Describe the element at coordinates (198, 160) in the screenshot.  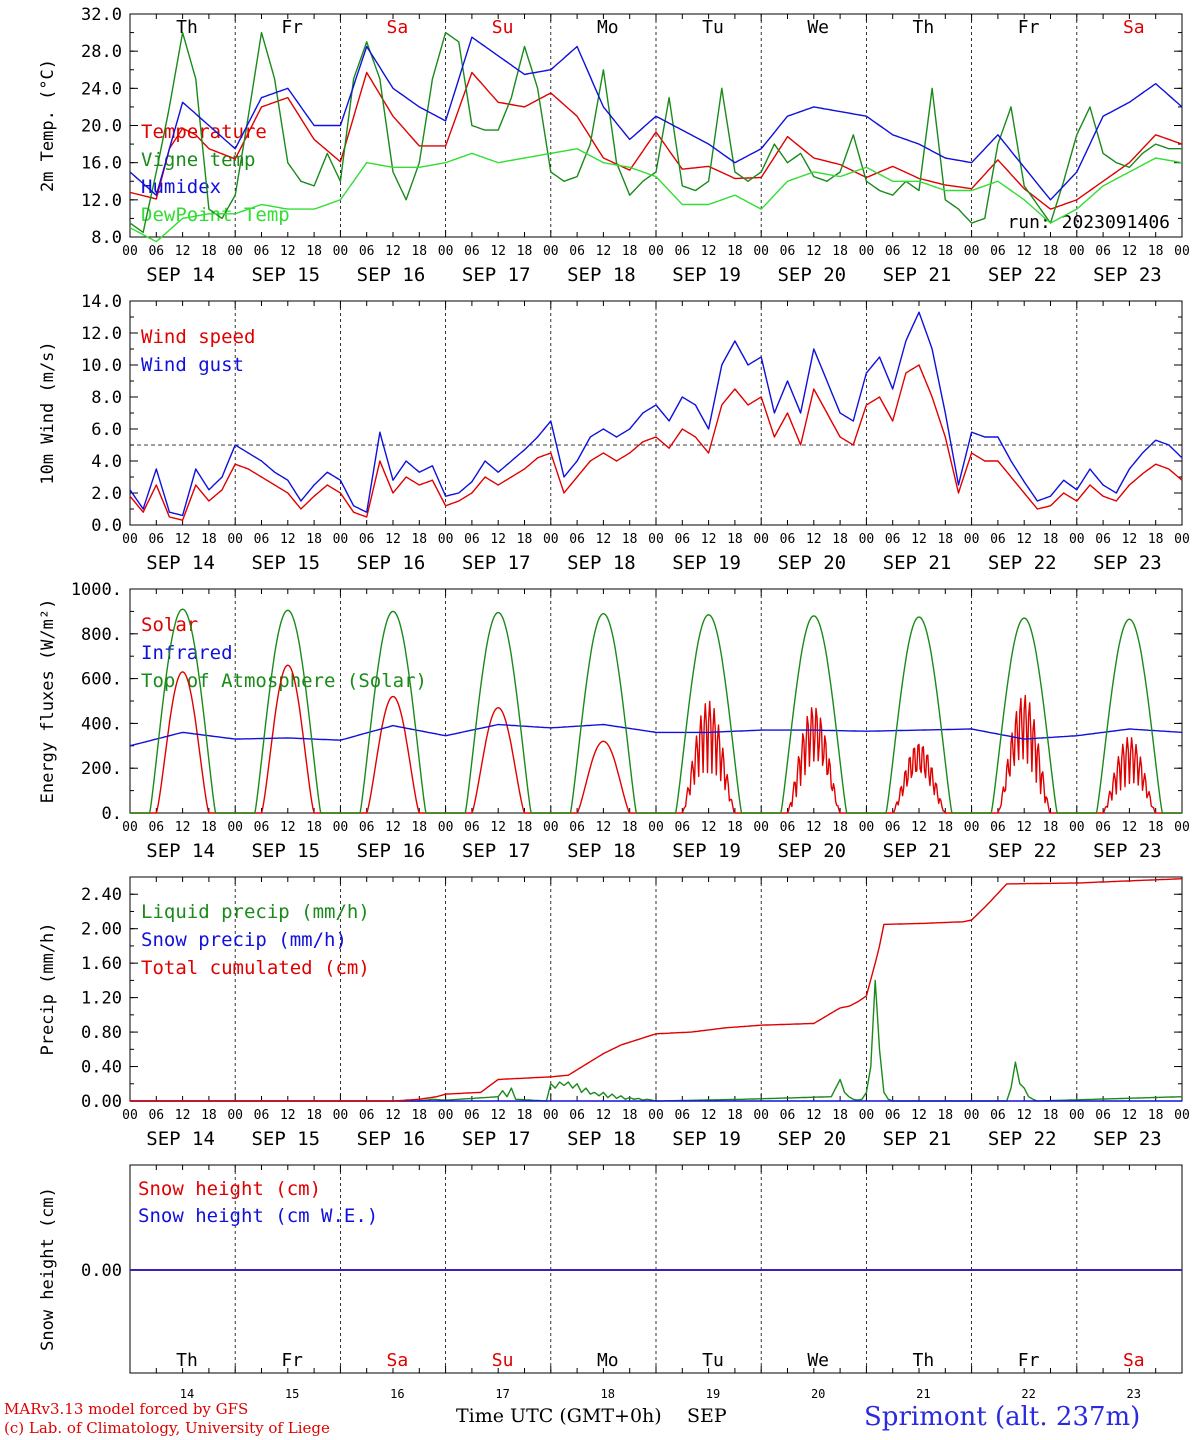
I see `legend-entry: Vigne temp` at that location.